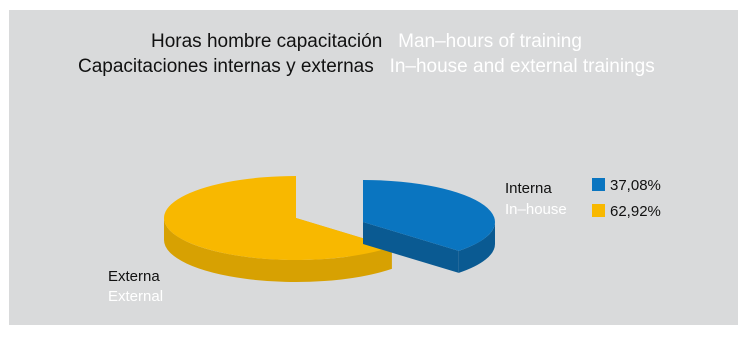 This screenshot has height=338, width=747. I want to click on slice-label-external: External, so click(136, 296).